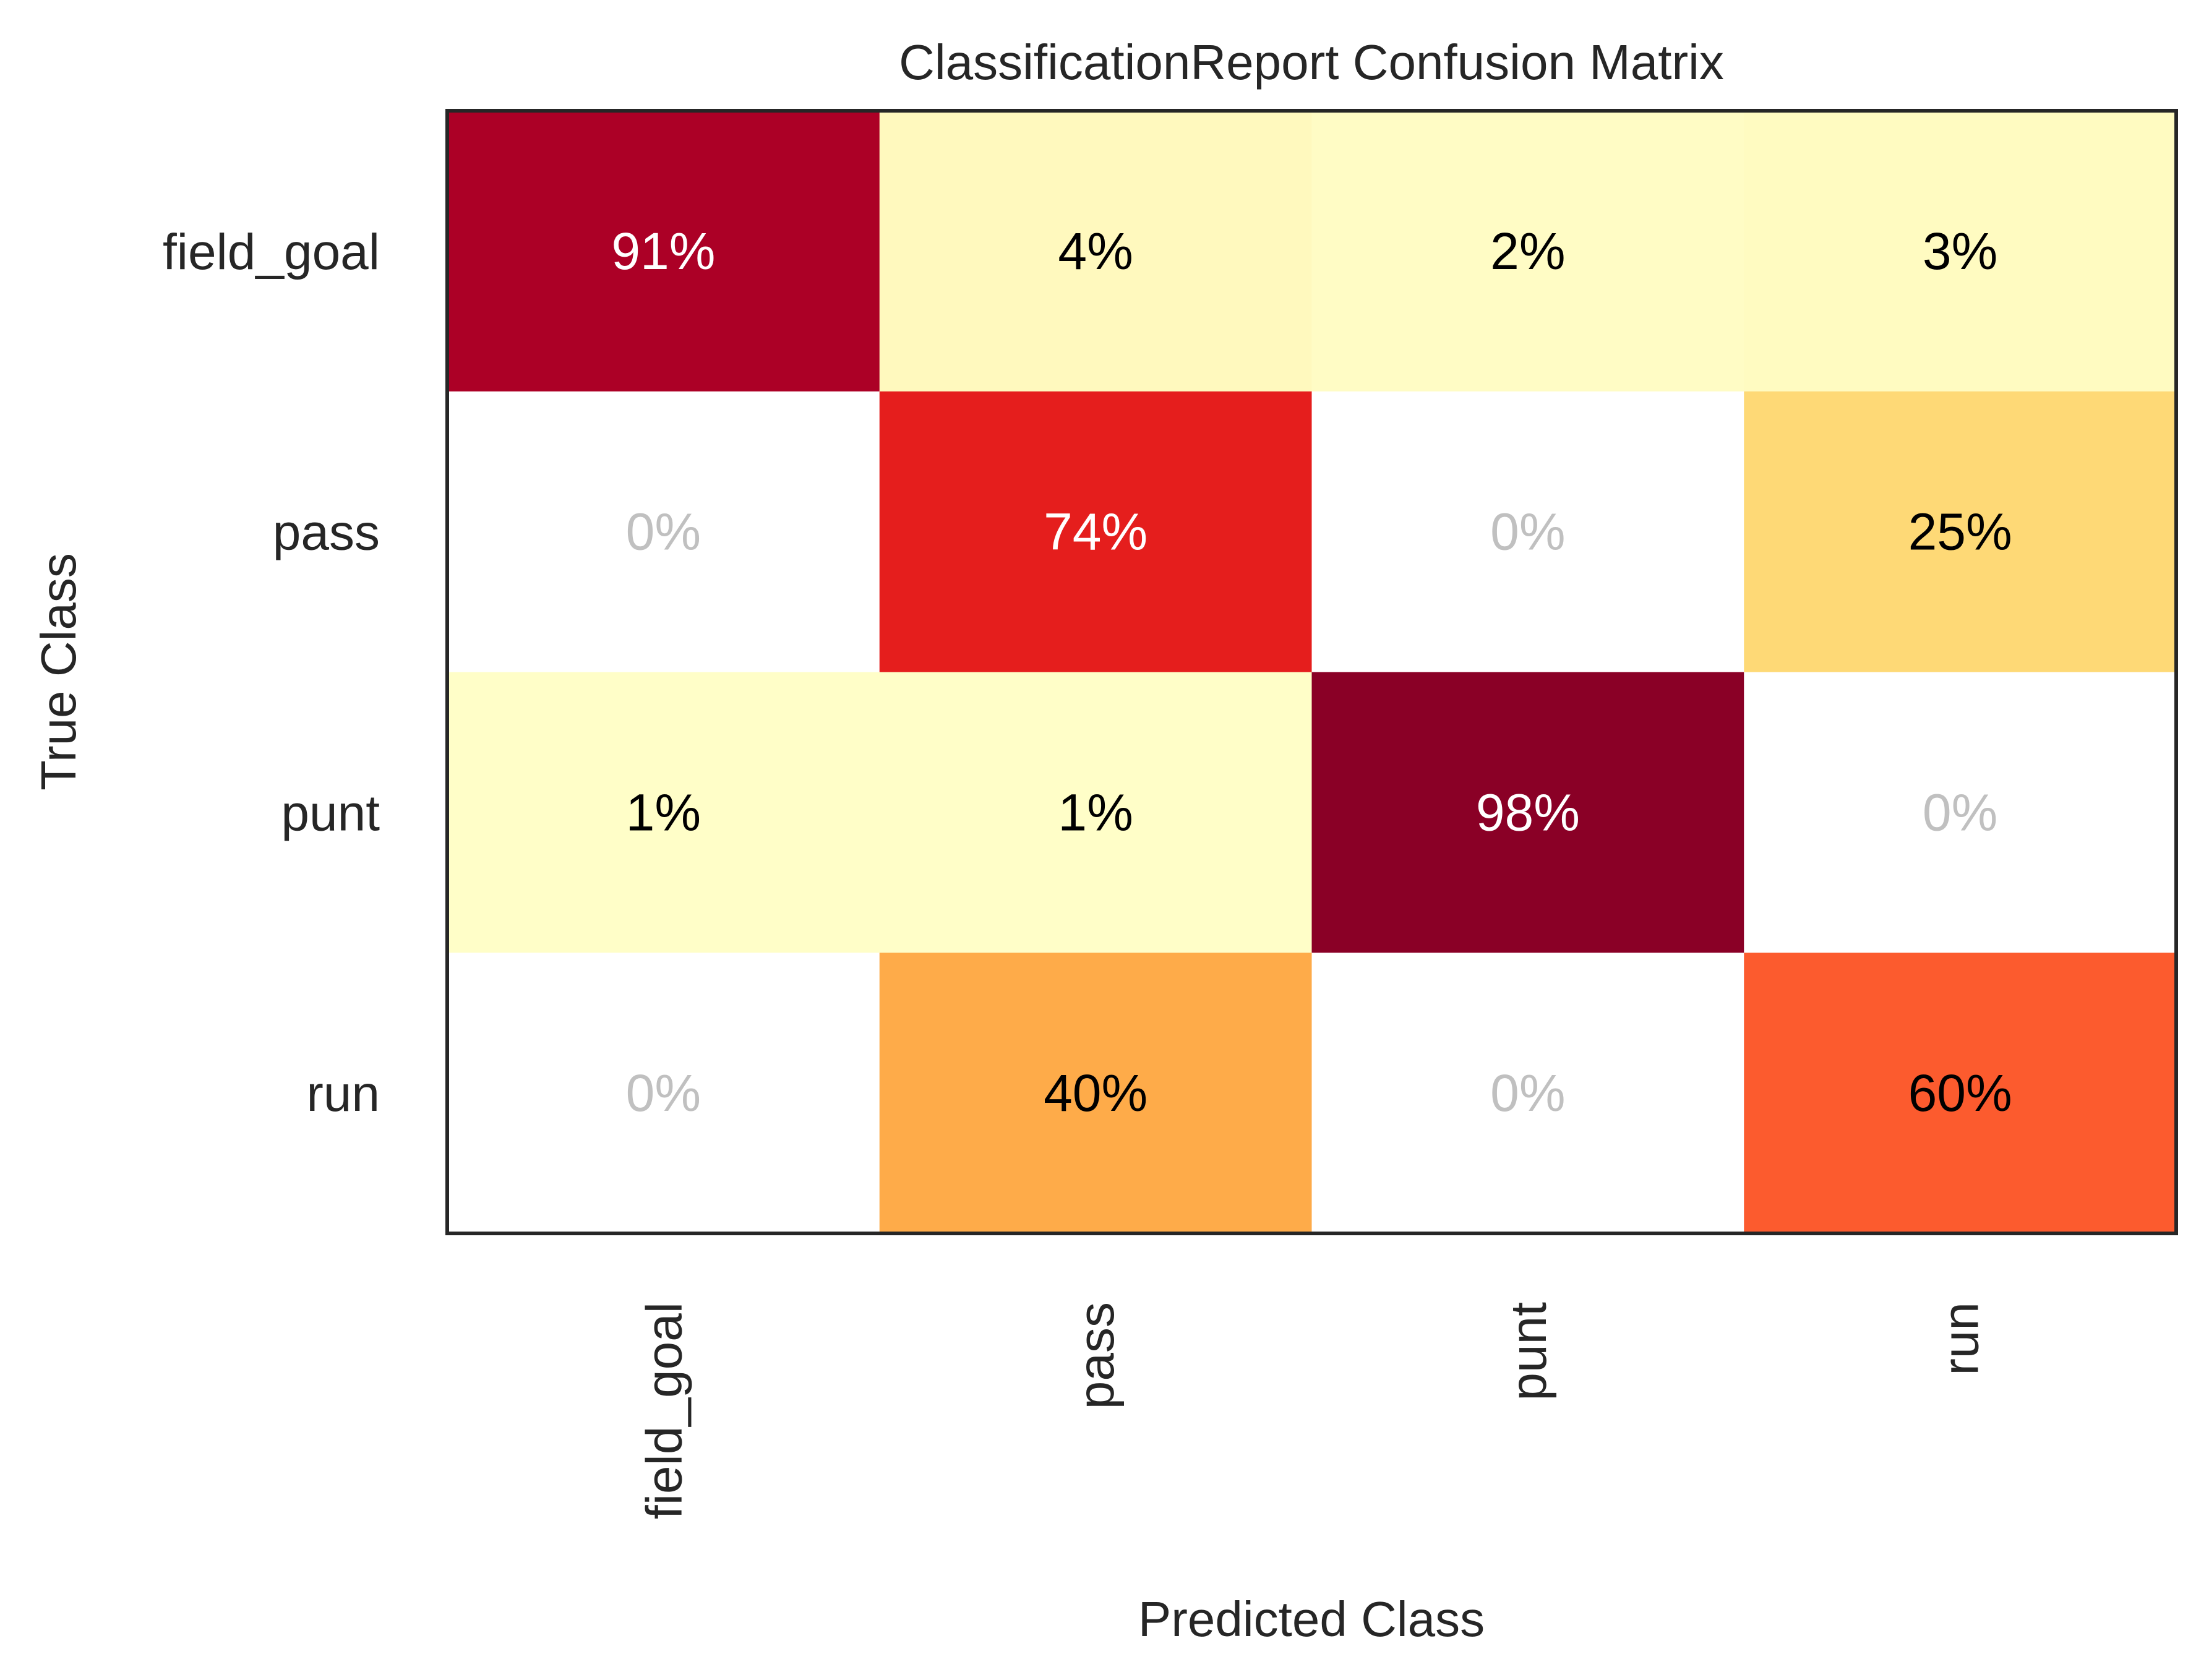 The height and width of the screenshot is (1680, 2209). Describe the element at coordinates (1311, 63) in the screenshot. I see `chart-title: ClassificationReport Confusion Matrix` at that location.